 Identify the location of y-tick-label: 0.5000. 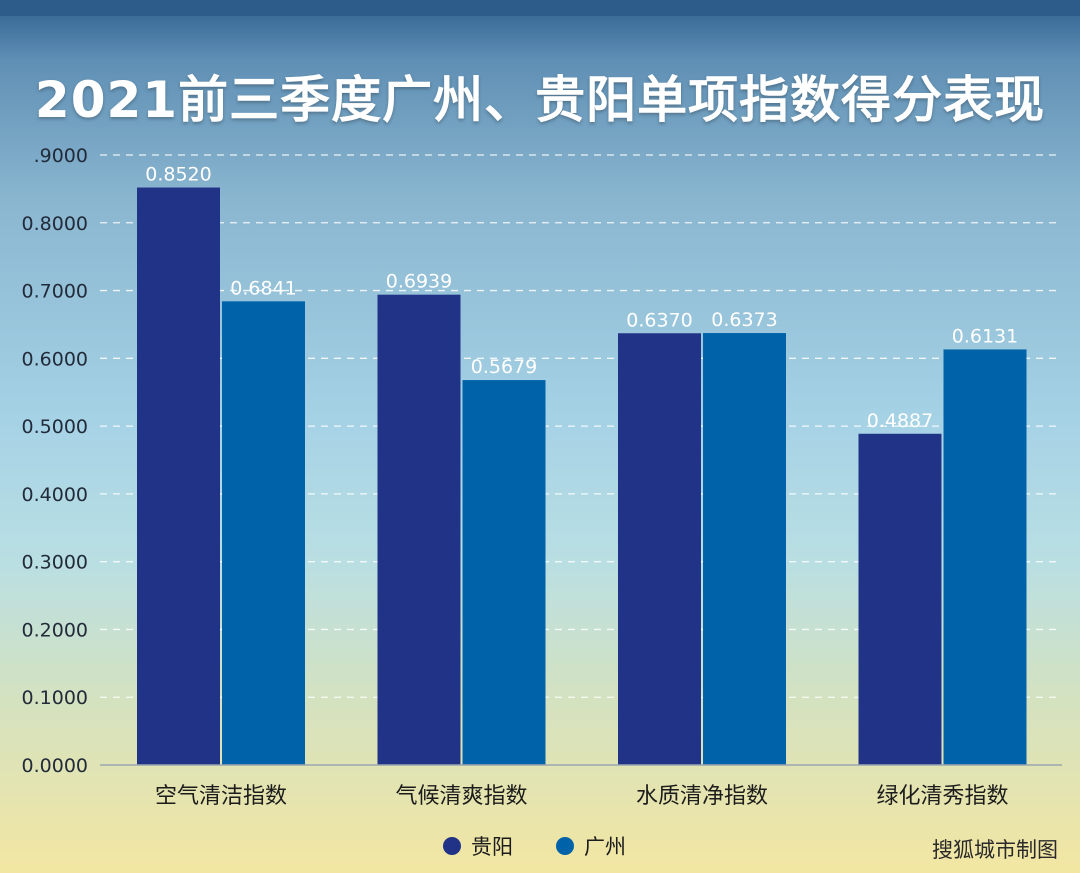
(55, 427).